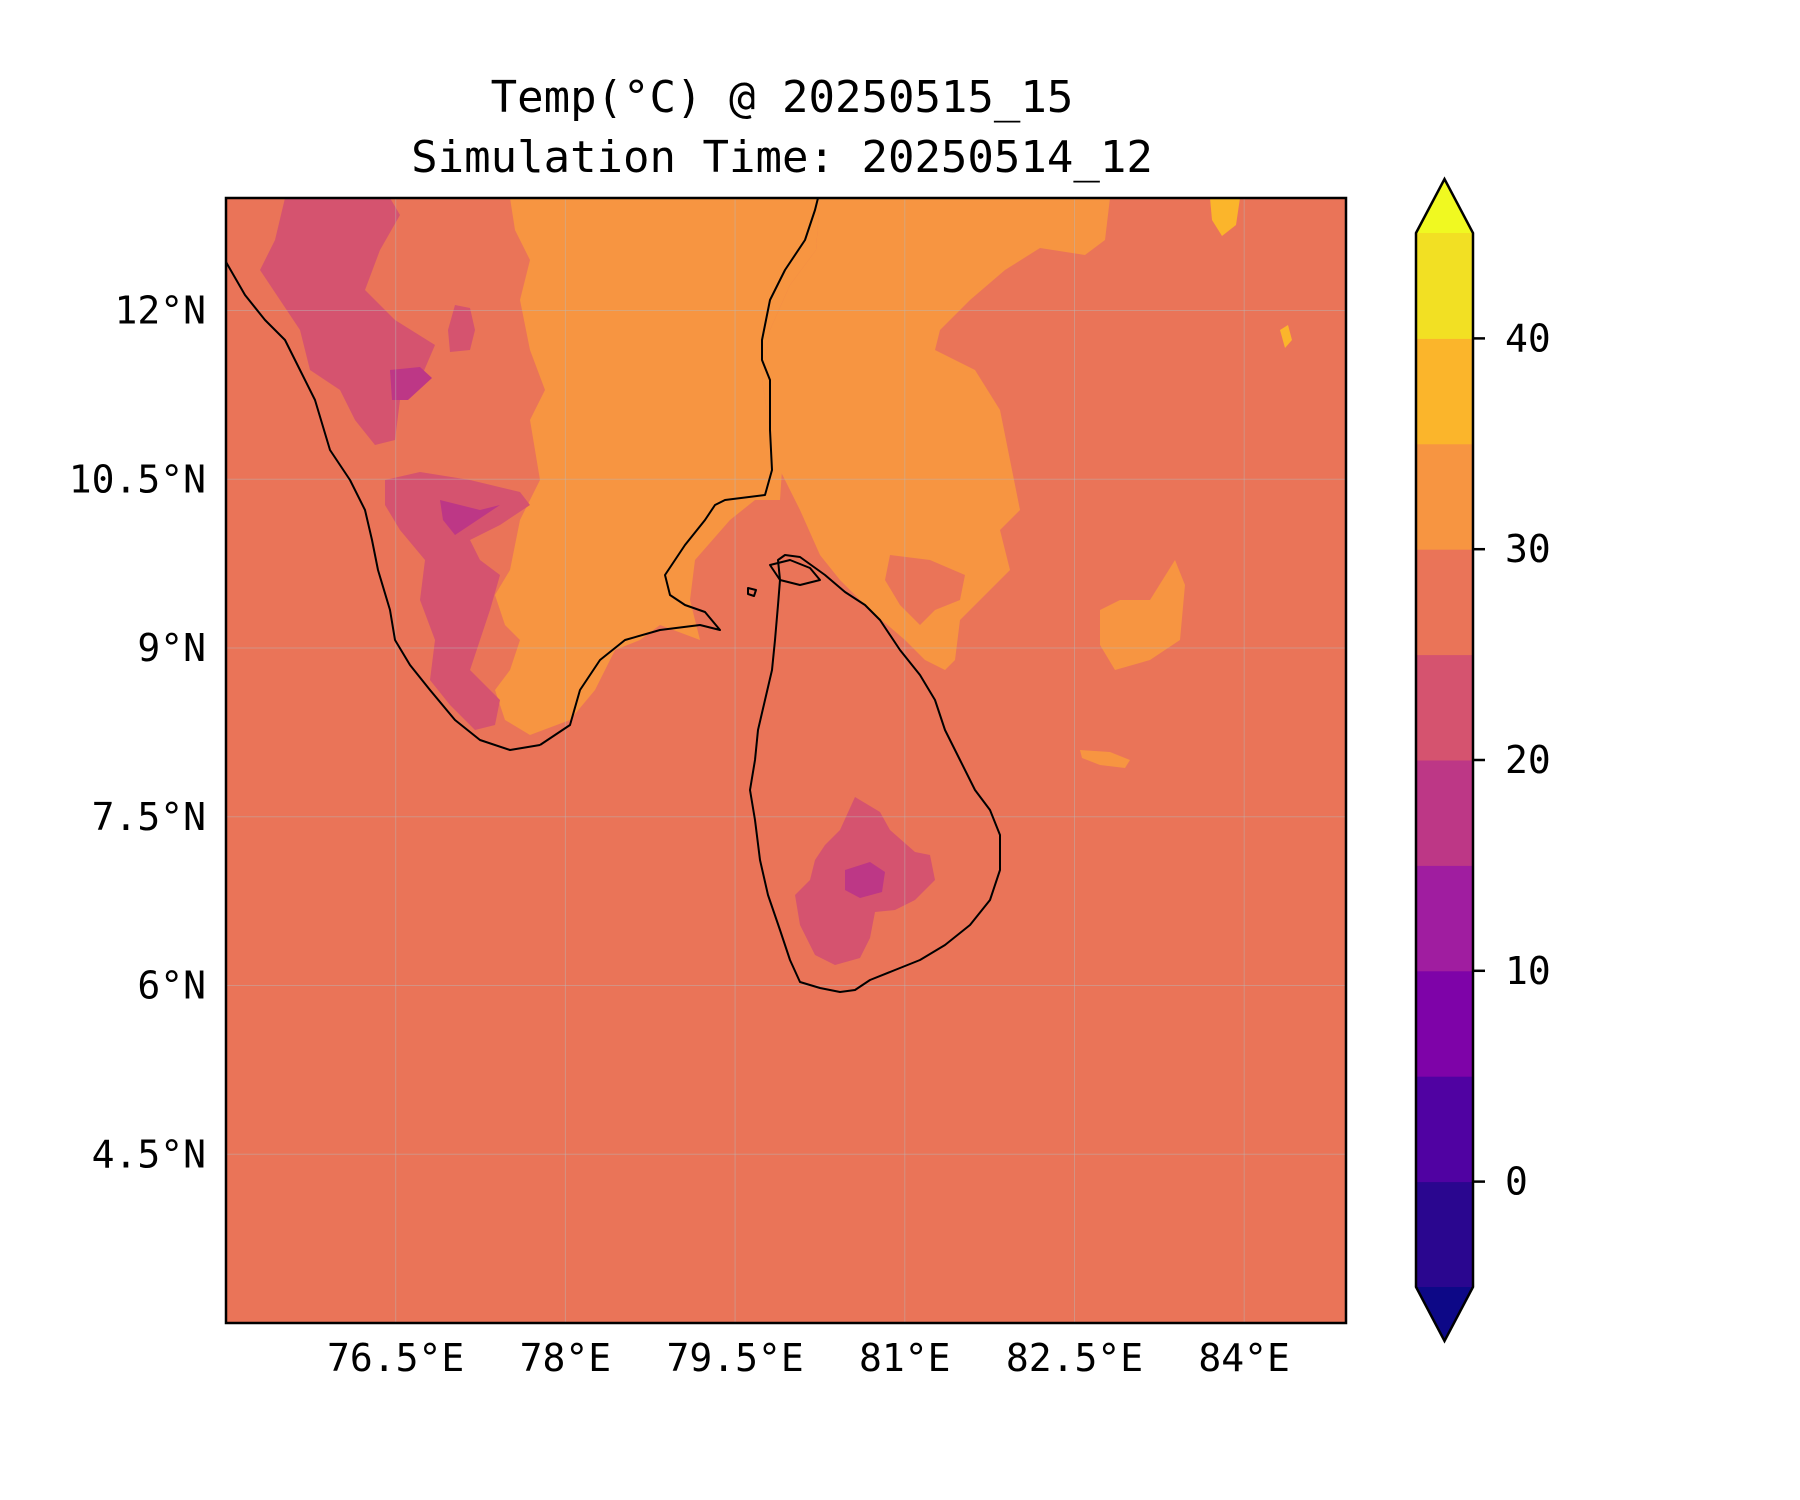 The height and width of the screenshot is (1500, 1800). What do you see at coordinates (1482, 760) in the screenshot?
I see `colorbar: 0 10 20 30 40` at bounding box center [1482, 760].